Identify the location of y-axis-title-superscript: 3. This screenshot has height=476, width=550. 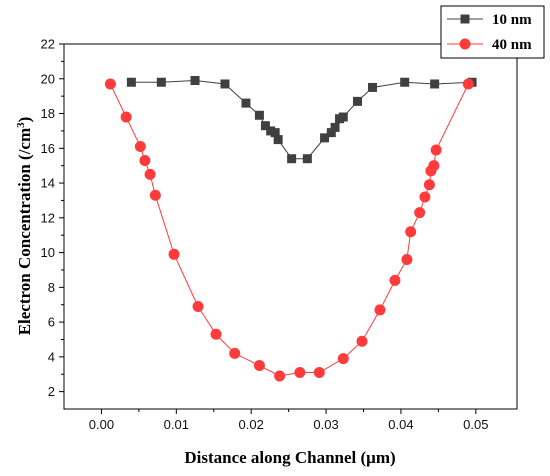
(21, 125).